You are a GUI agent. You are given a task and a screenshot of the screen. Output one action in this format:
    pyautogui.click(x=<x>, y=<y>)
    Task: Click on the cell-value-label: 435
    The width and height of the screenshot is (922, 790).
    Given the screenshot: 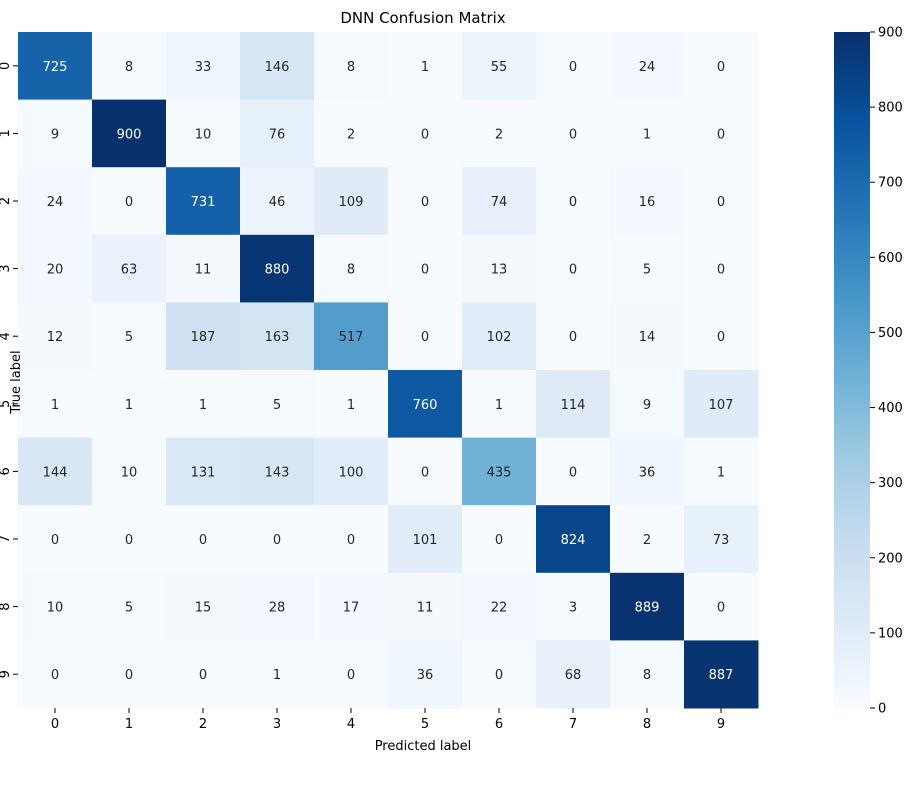 What is the action you would take?
    pyautogui.click(x=499, y=472)
    